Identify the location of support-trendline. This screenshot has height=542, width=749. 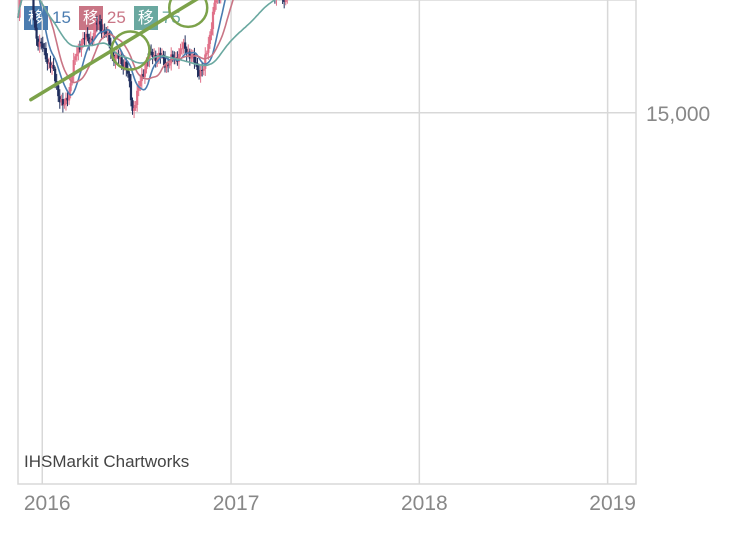
(114, 51).